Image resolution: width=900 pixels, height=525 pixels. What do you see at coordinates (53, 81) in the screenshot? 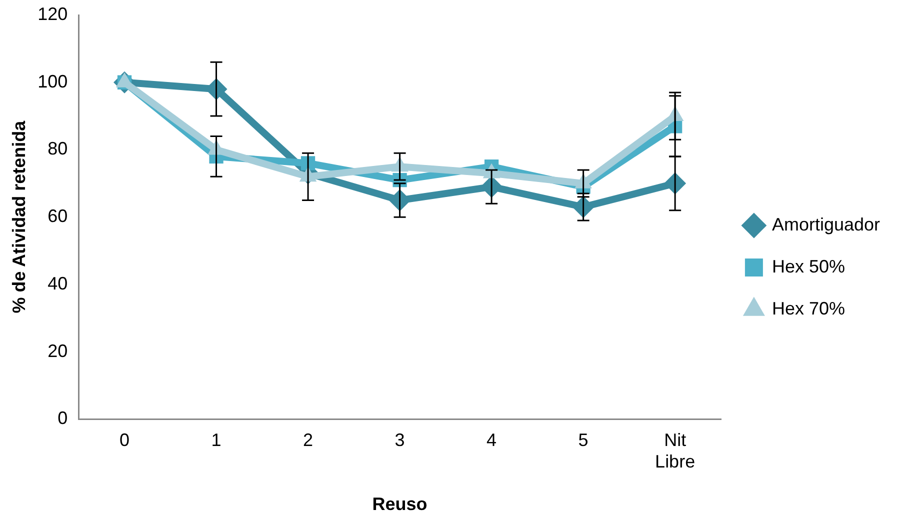
I see `y-tick-label: 100` at bounding box center [53, 81].